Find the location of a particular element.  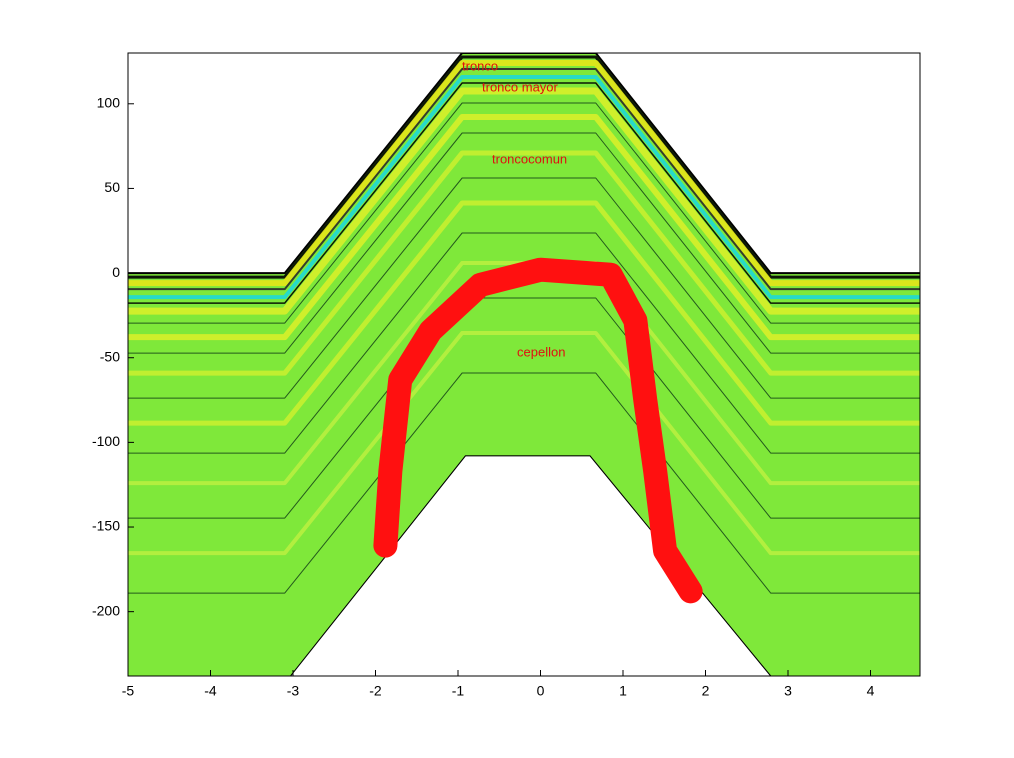

annotation: tronco is located at coordinates (480, 65).